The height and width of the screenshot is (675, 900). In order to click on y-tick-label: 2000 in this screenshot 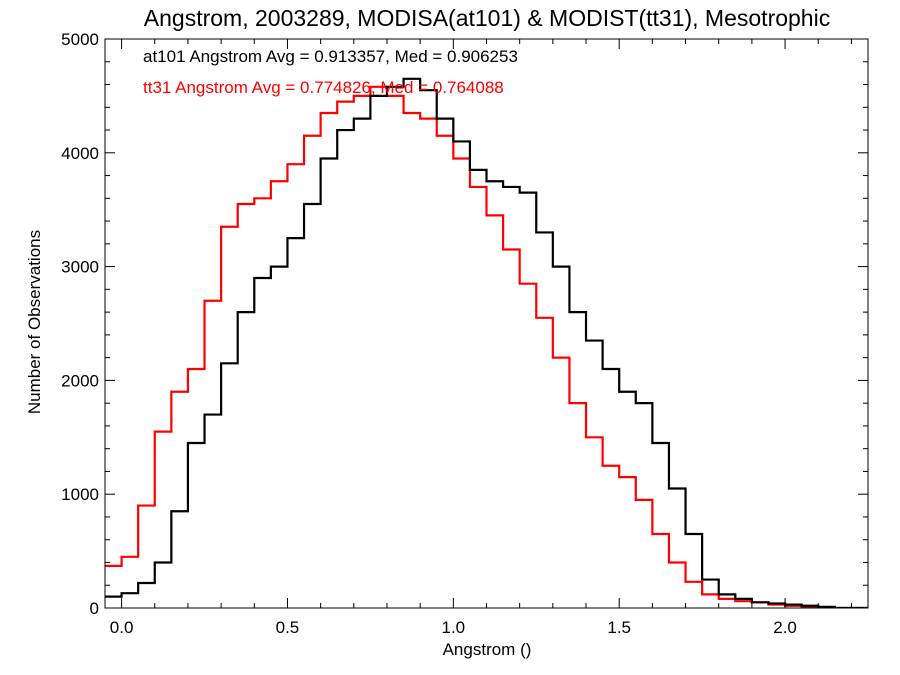, I will do `click(80, 380)`.